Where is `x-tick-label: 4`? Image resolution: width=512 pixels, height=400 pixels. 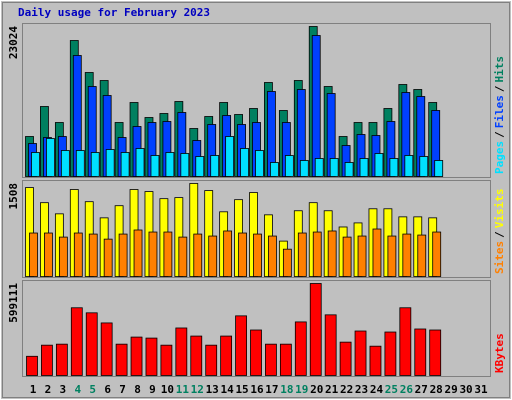 x-tick-label: 4 is located at coordinates (77, 389).